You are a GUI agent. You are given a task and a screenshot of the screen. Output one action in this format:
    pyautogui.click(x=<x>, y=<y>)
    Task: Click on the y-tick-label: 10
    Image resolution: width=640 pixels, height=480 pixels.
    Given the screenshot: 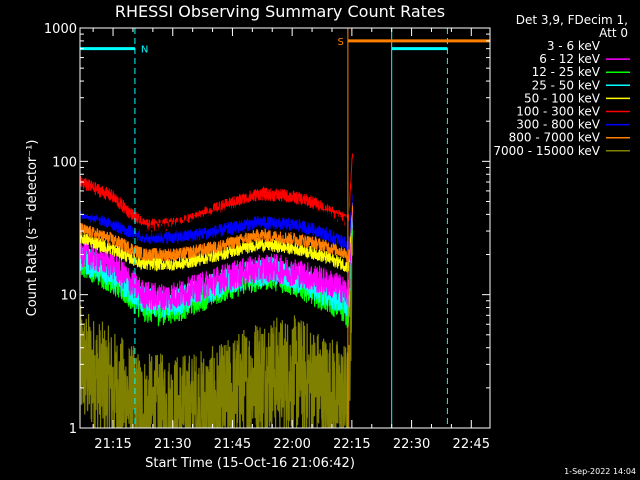 What is the action you would take?
    pyautogui.click(x=68, y=296)
    